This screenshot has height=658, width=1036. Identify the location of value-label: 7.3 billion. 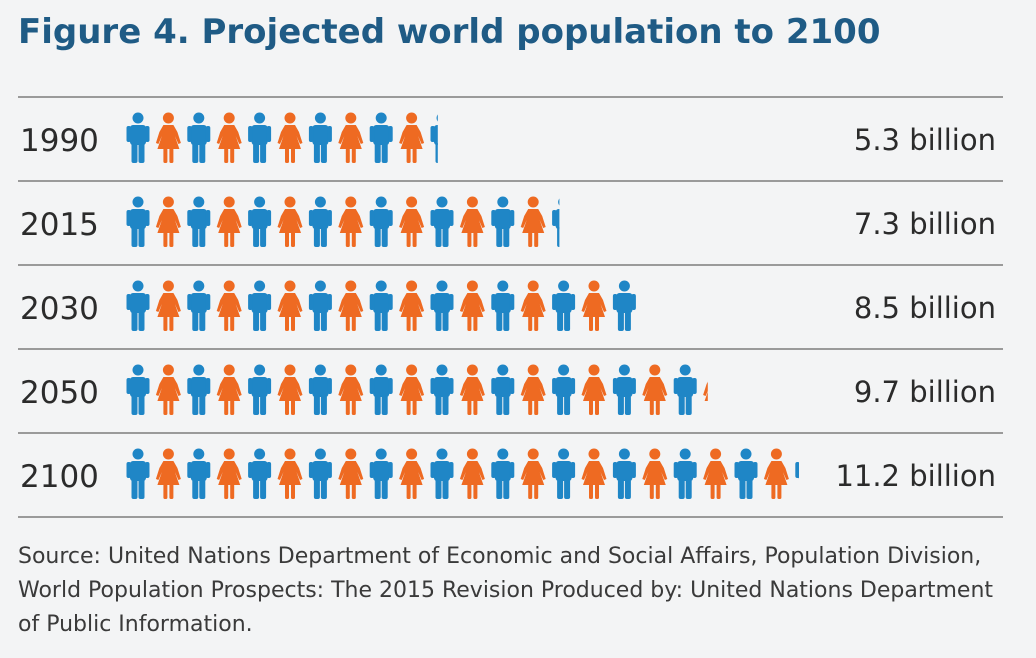
(925, 224).